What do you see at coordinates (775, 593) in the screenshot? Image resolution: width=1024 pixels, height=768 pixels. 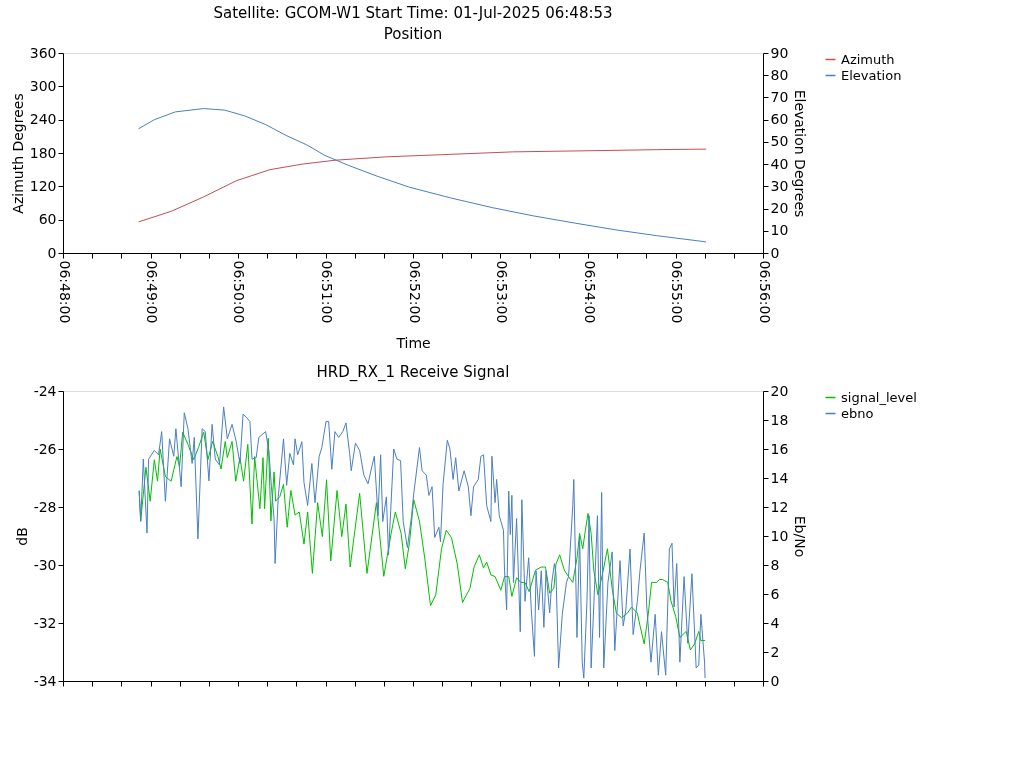 I see `y2-tick-label: 6` at bounding box center [775, 593].